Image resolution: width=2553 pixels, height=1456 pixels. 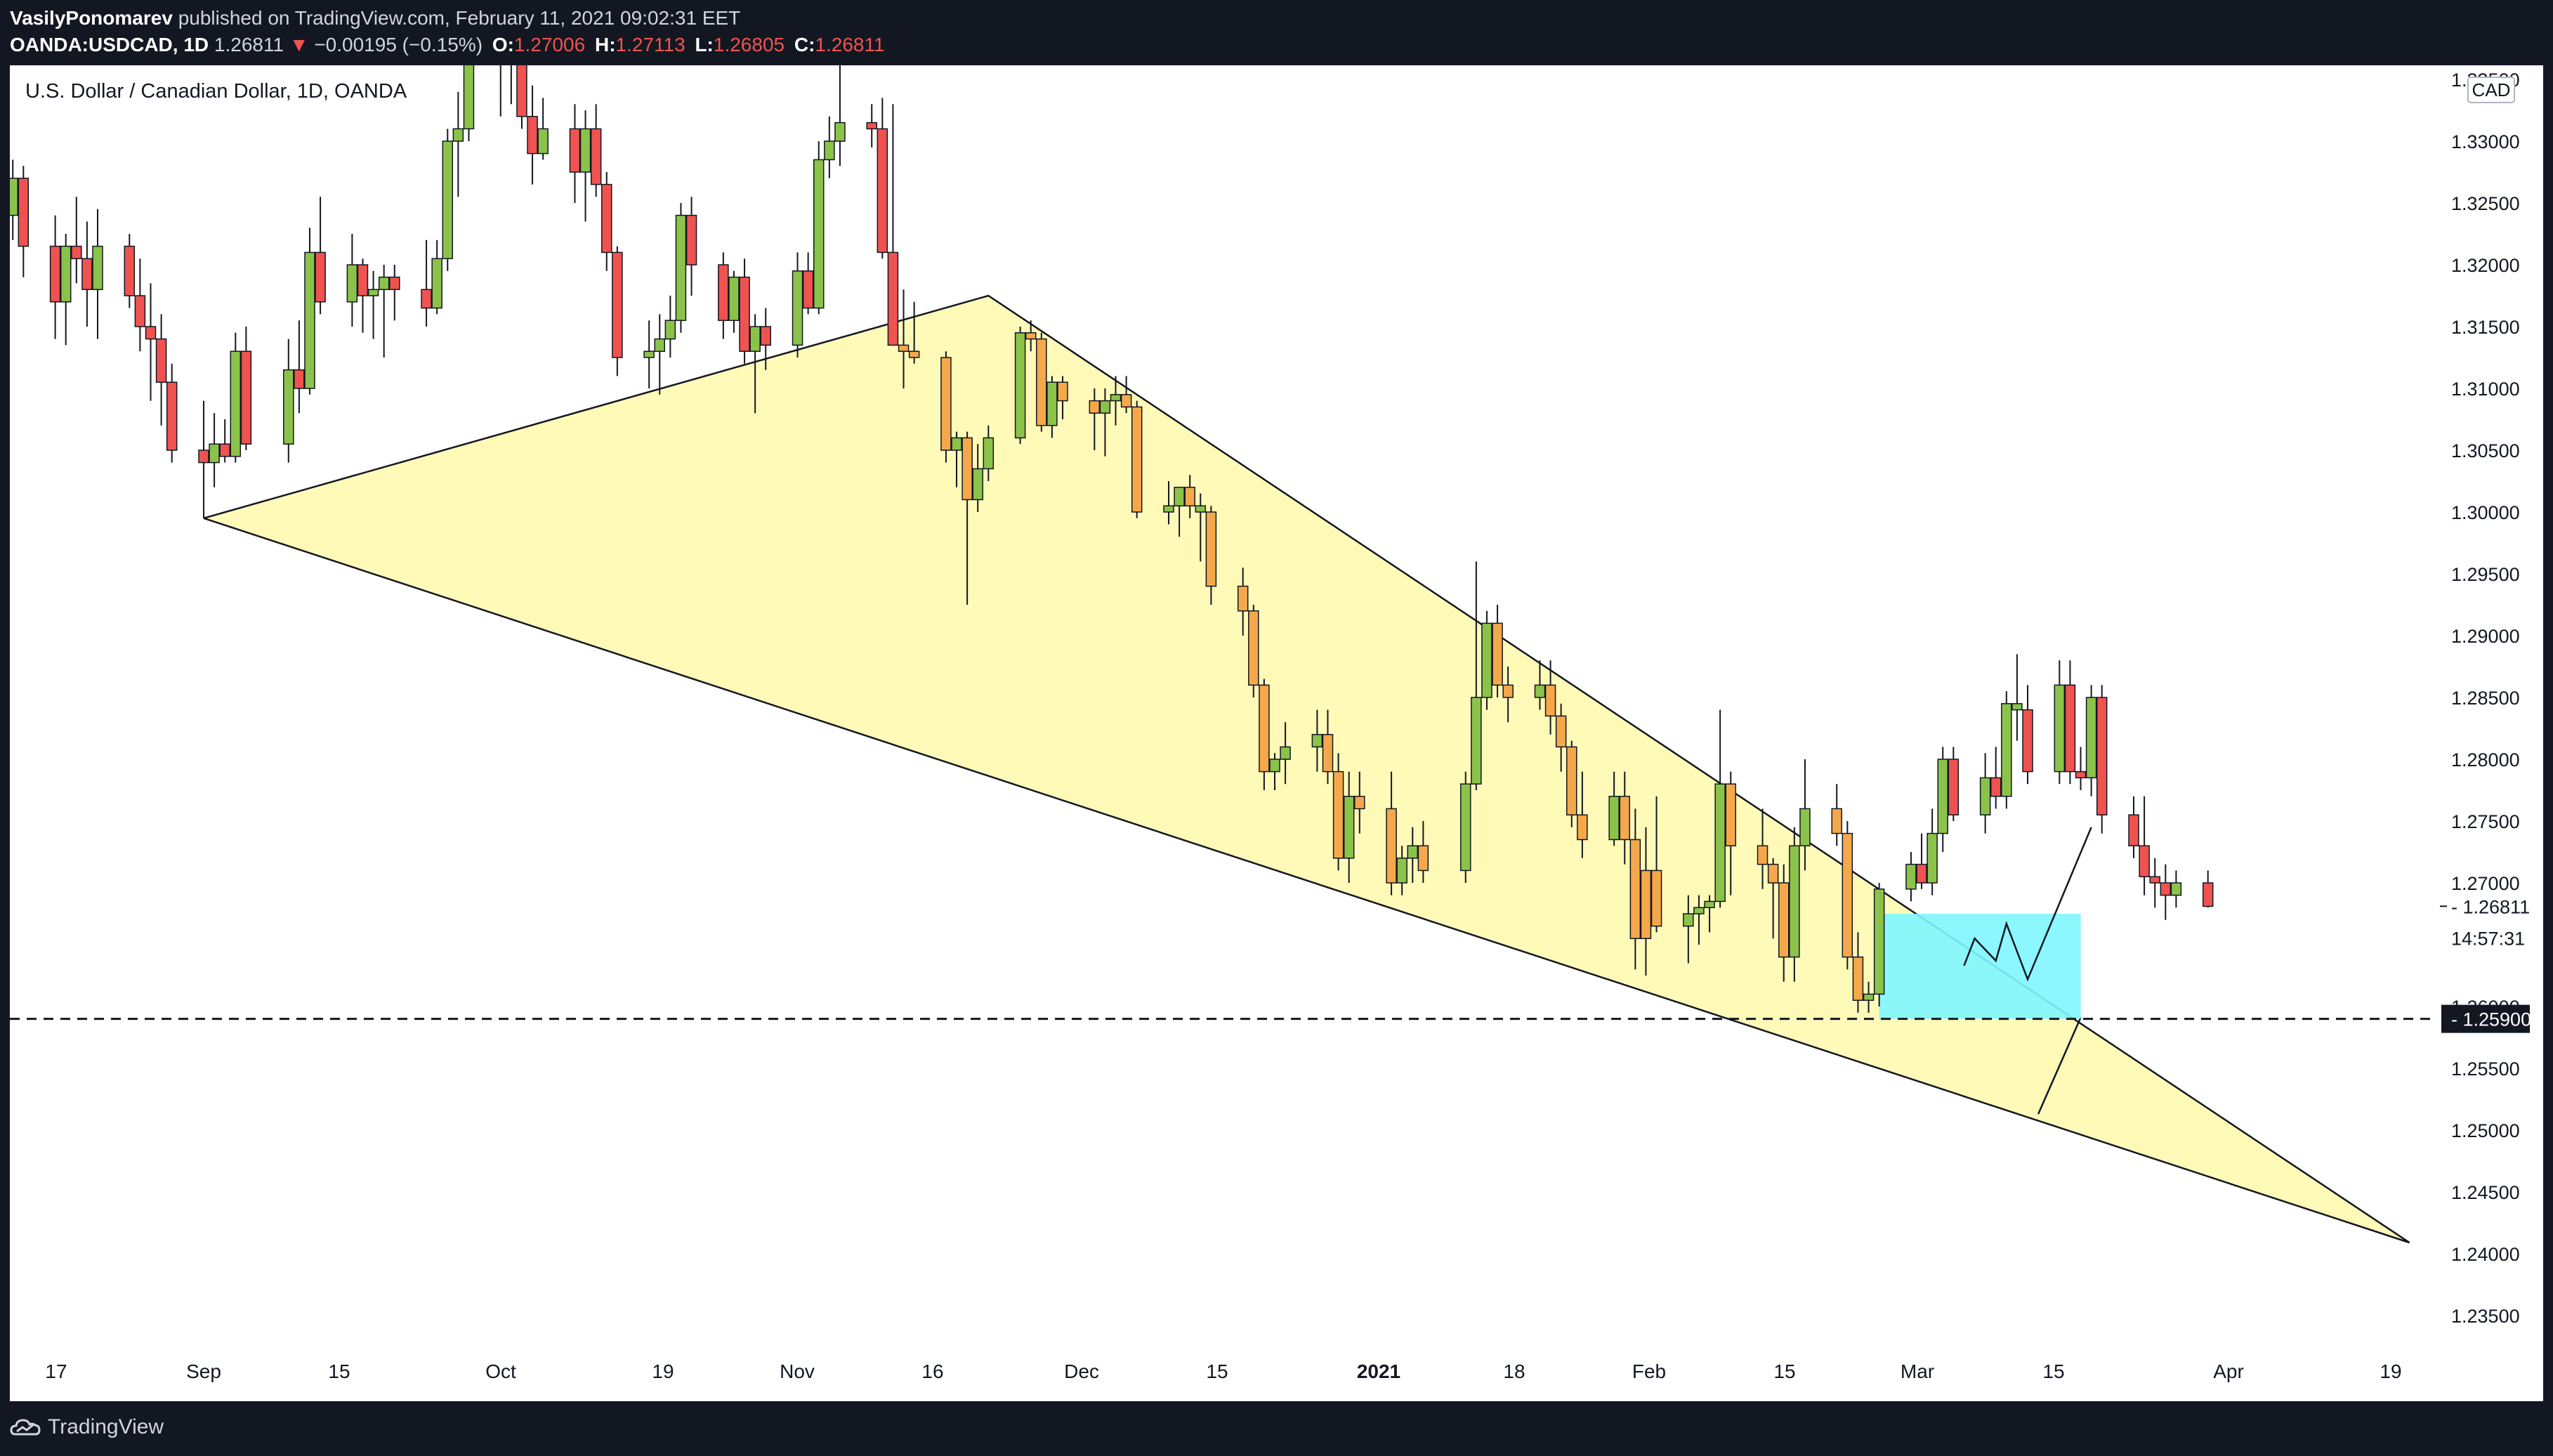 What do you see at coordinates (87, 1427) in the screenshot?
I see `tradingview-logo: TradingView` at bounding box center [87, 1427].